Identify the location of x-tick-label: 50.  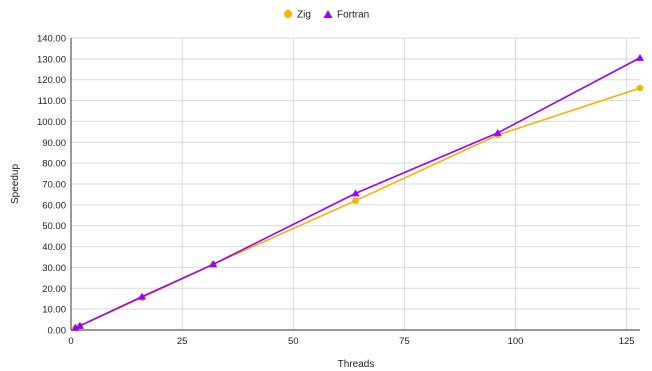
(293, 341).